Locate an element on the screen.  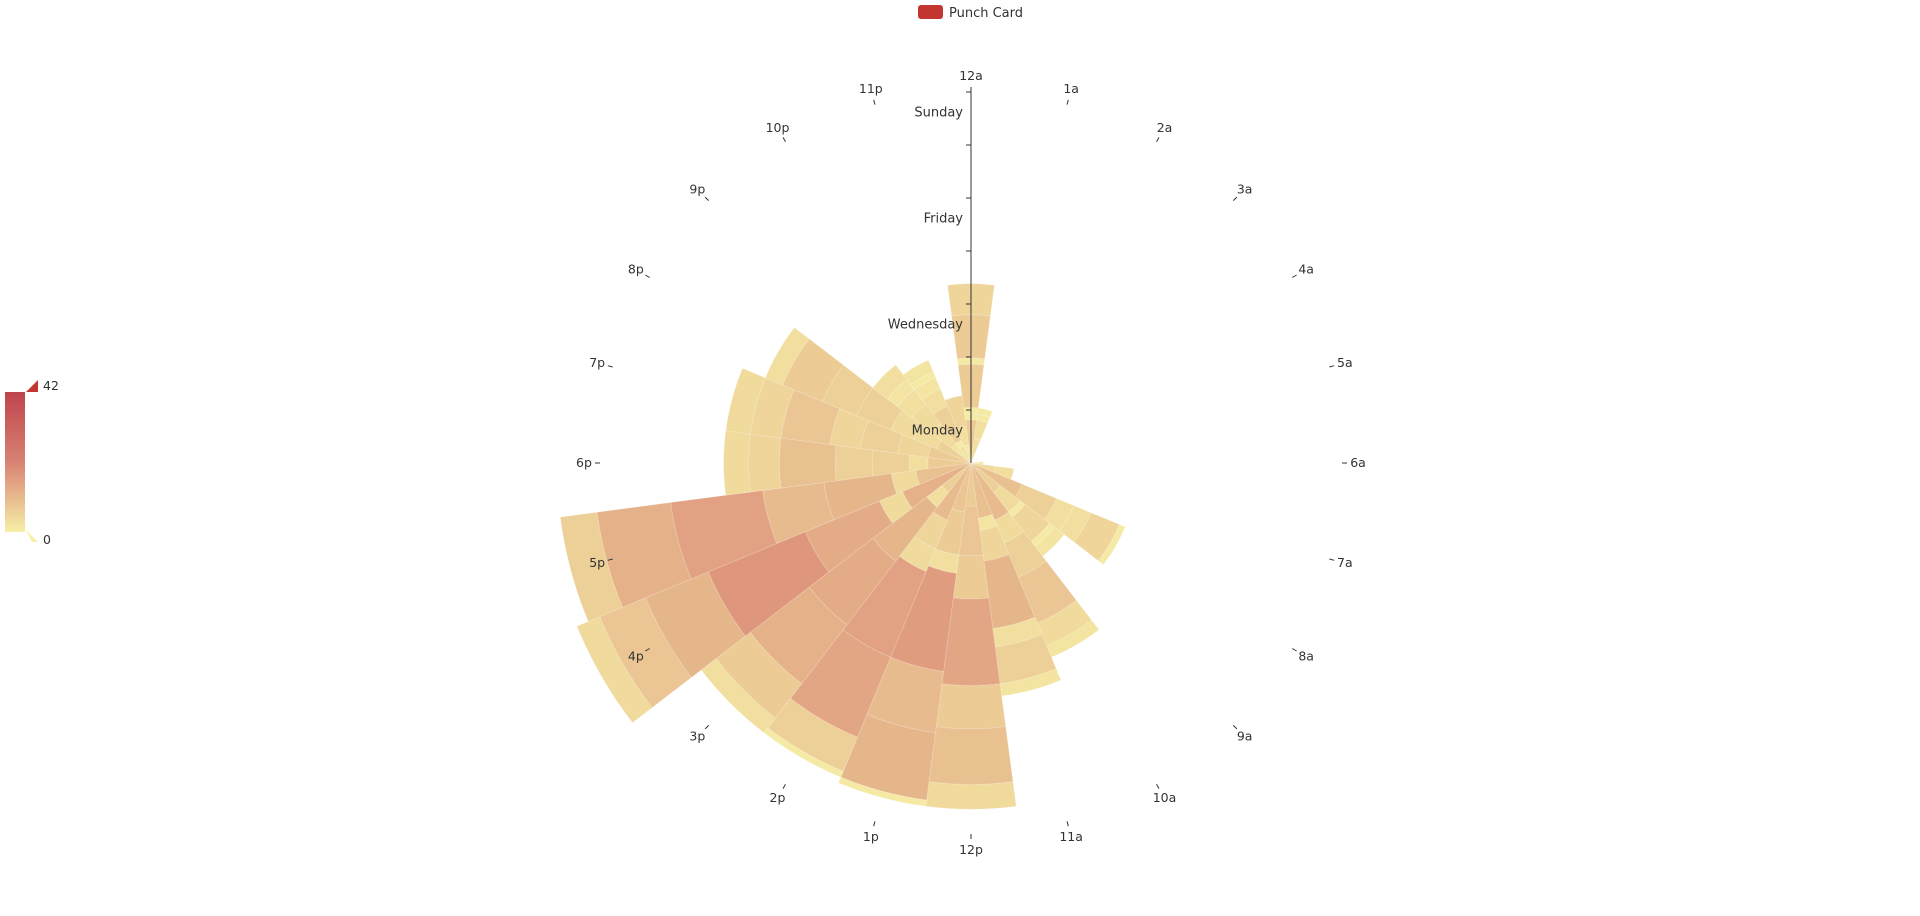
hour-label: 5p is located at coordinates (597, 562).